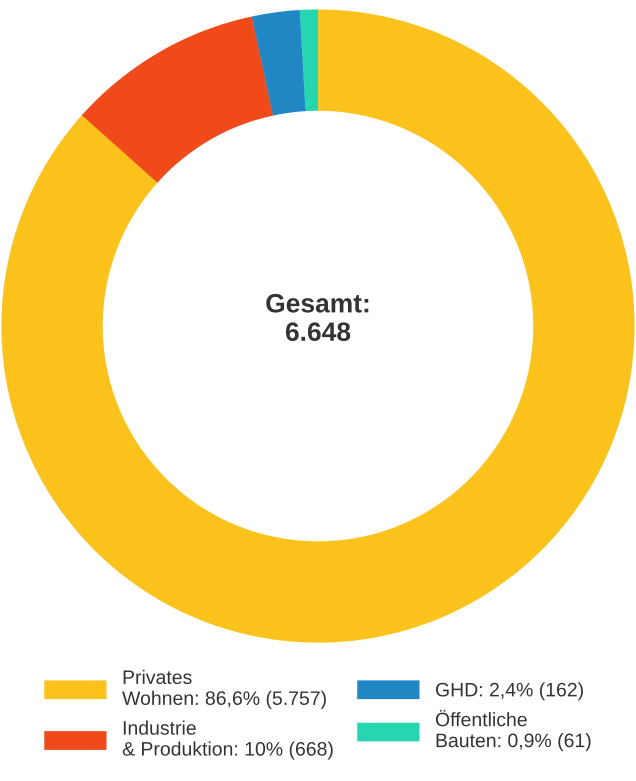 The width and height of the screenshot is (636, 781). What do you see at coordinates (227, 740) in the screenshot?
I see `legend-label: Industrie & Produktion: 10% (668)` at bounding box center [227, 740].